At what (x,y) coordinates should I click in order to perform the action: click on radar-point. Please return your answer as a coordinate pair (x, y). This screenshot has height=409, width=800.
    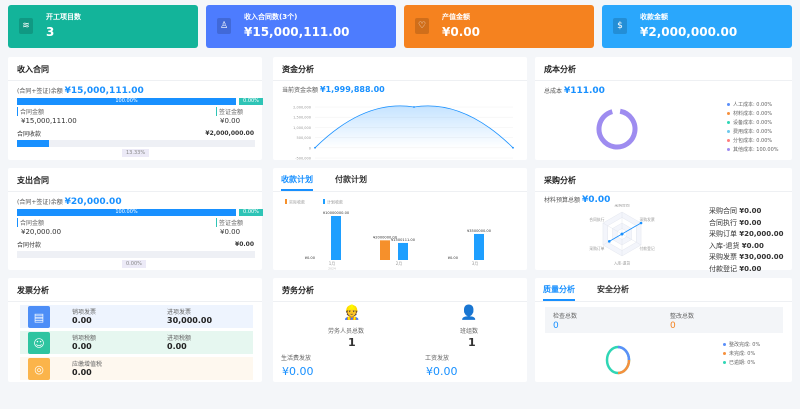
    Looking at the image, I should click on (641, 223).